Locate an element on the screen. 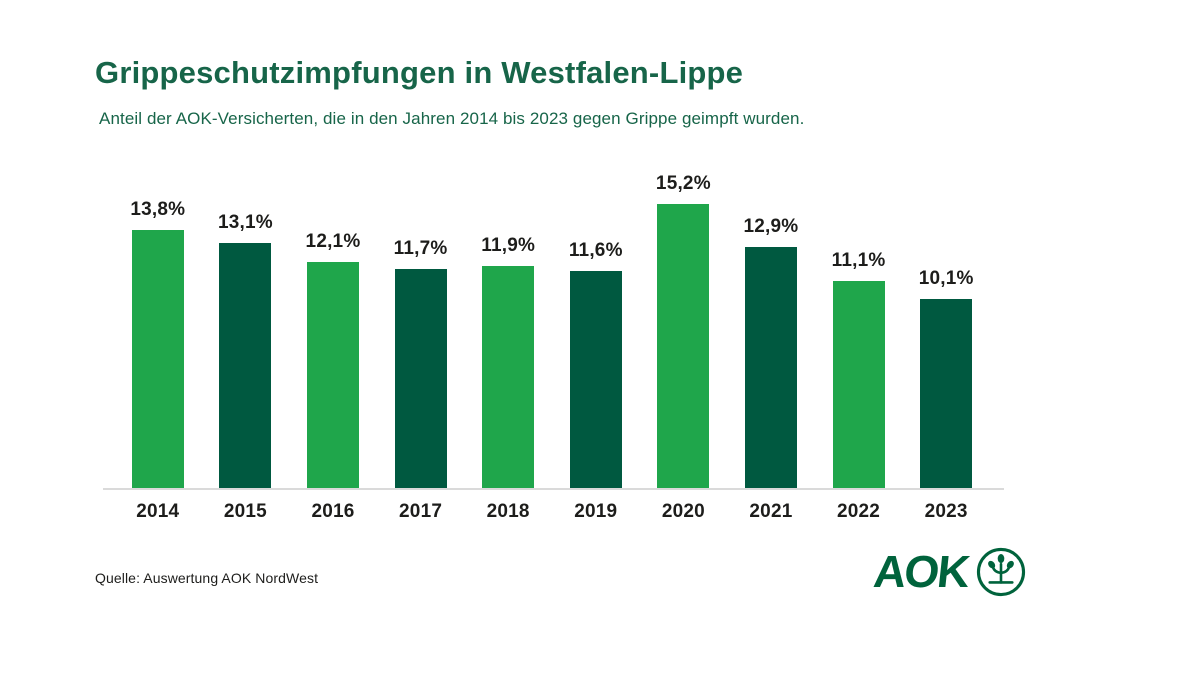 This screenshot has width=1200, height=675. bar-column-2020: 15,2% 2020 is located at coordinates (684, 346).